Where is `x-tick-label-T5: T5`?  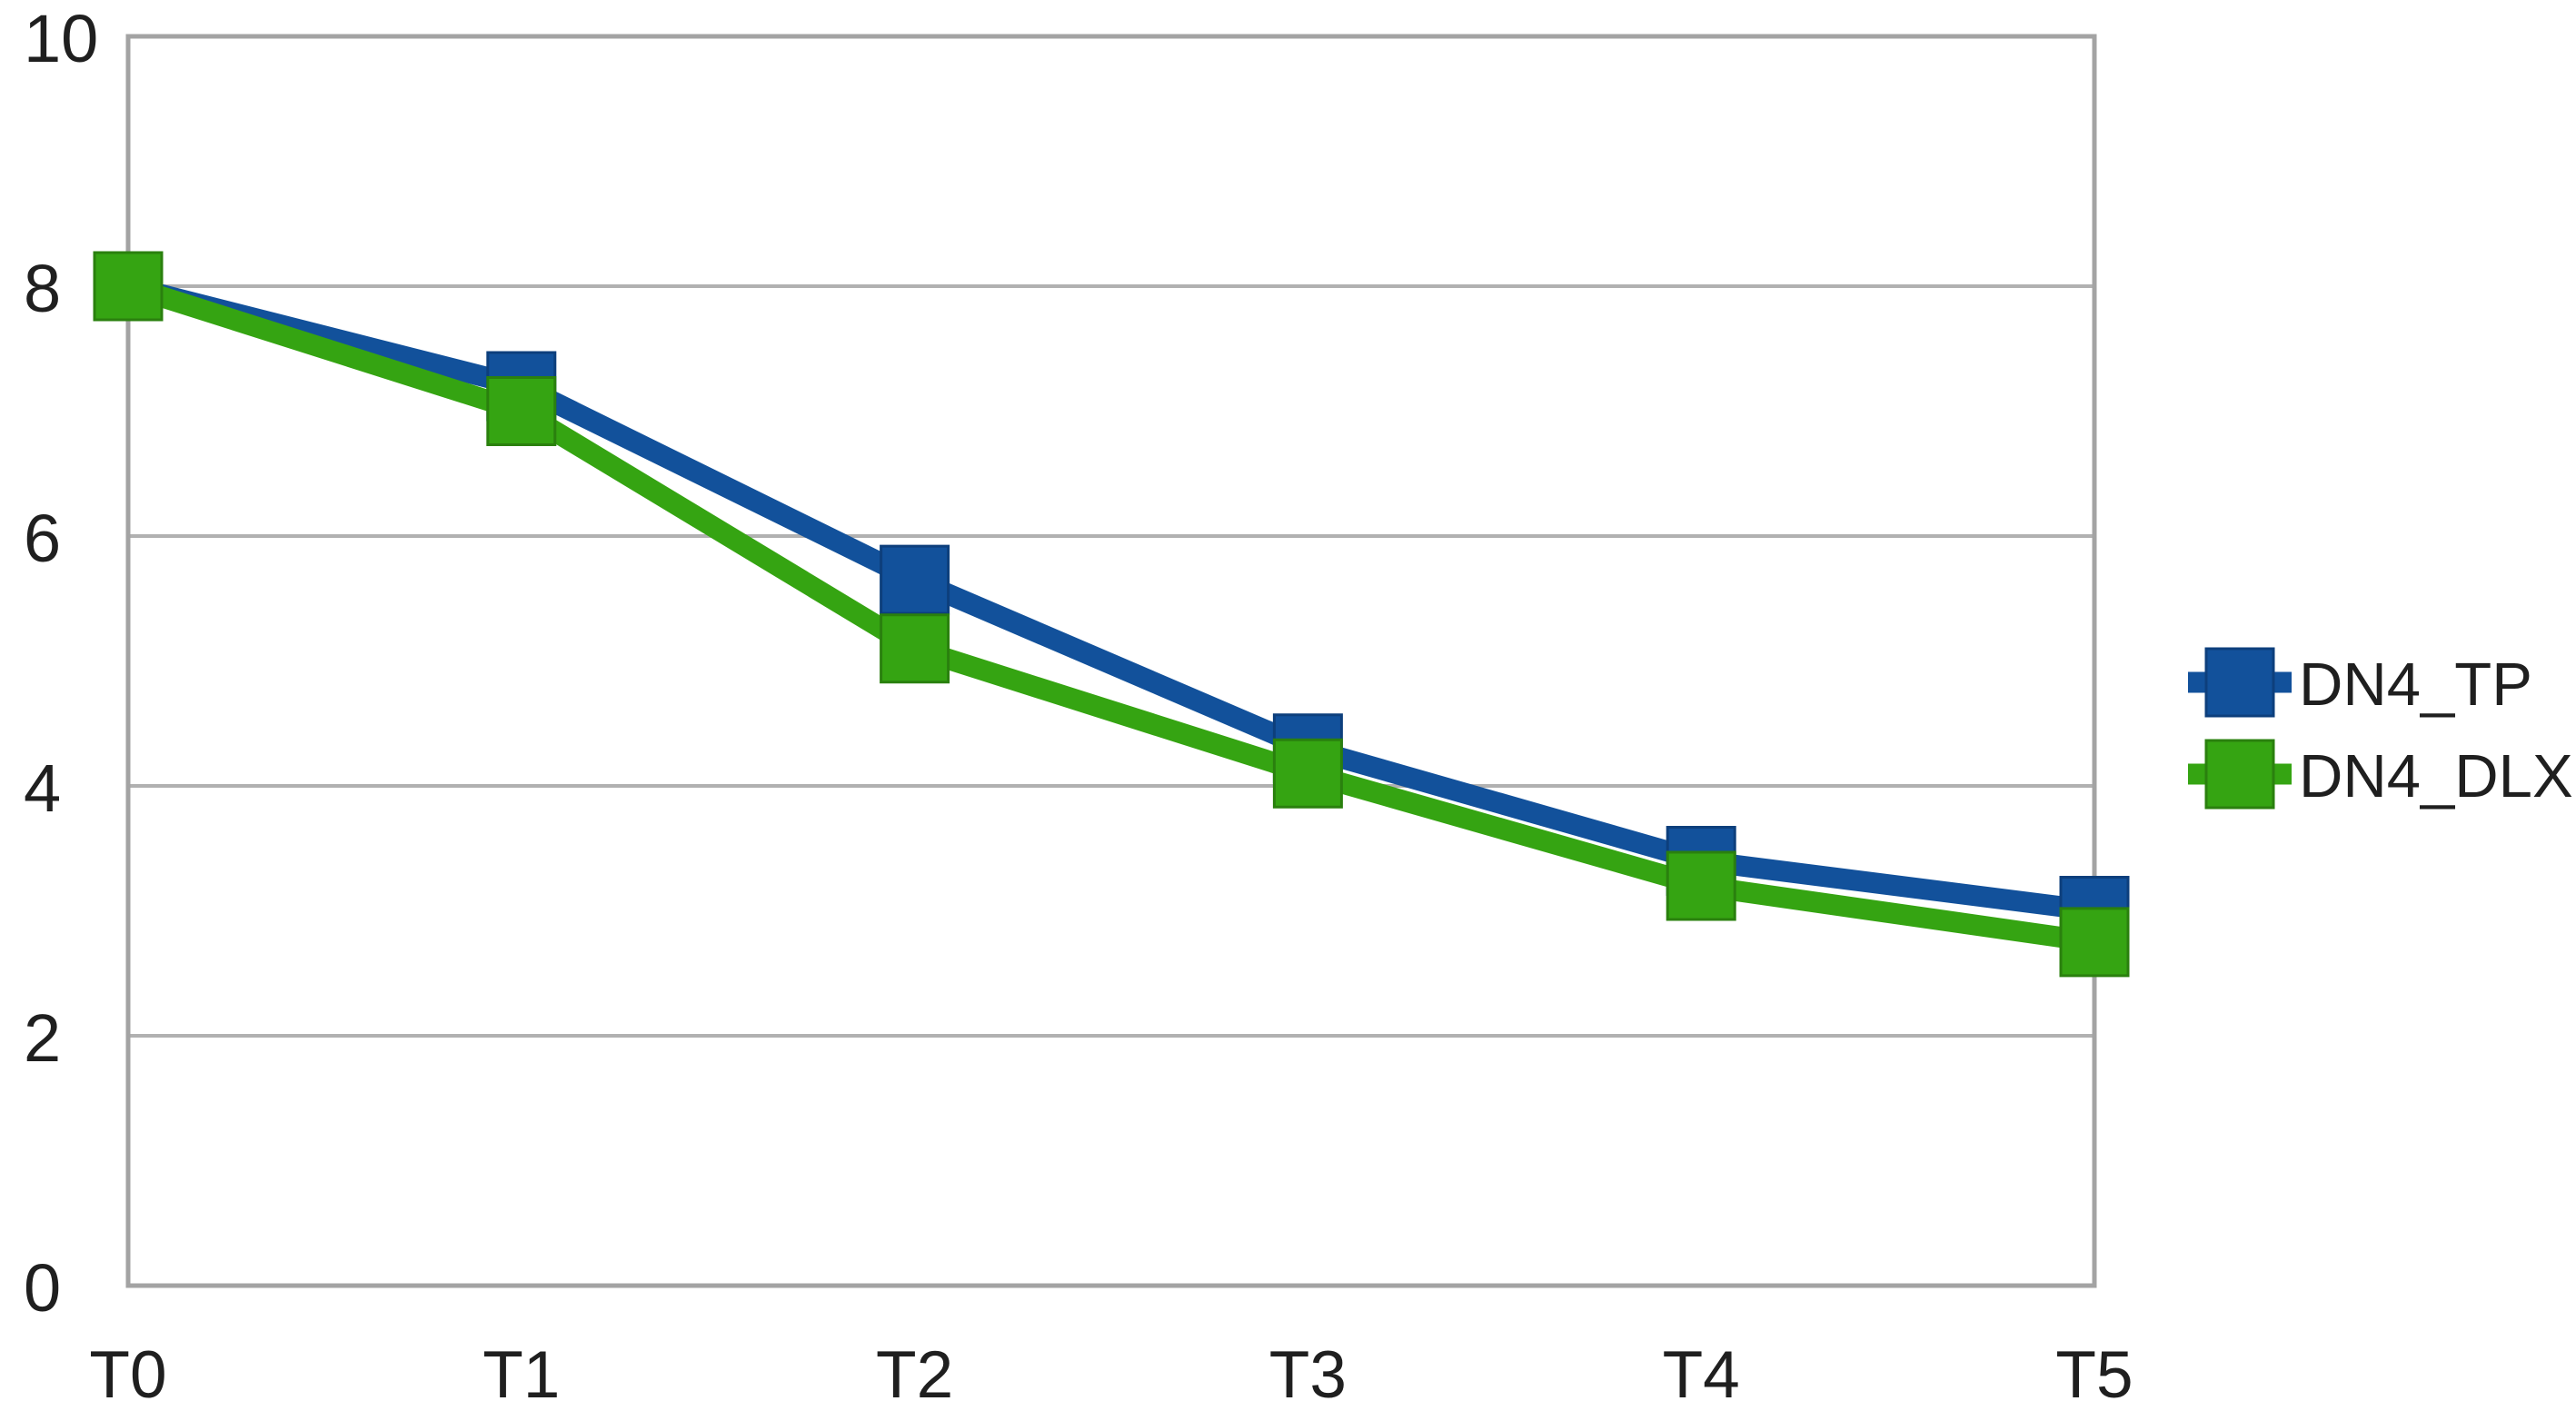
x-tick-label-T5: T5 is located at coordinates (2094, 1375).